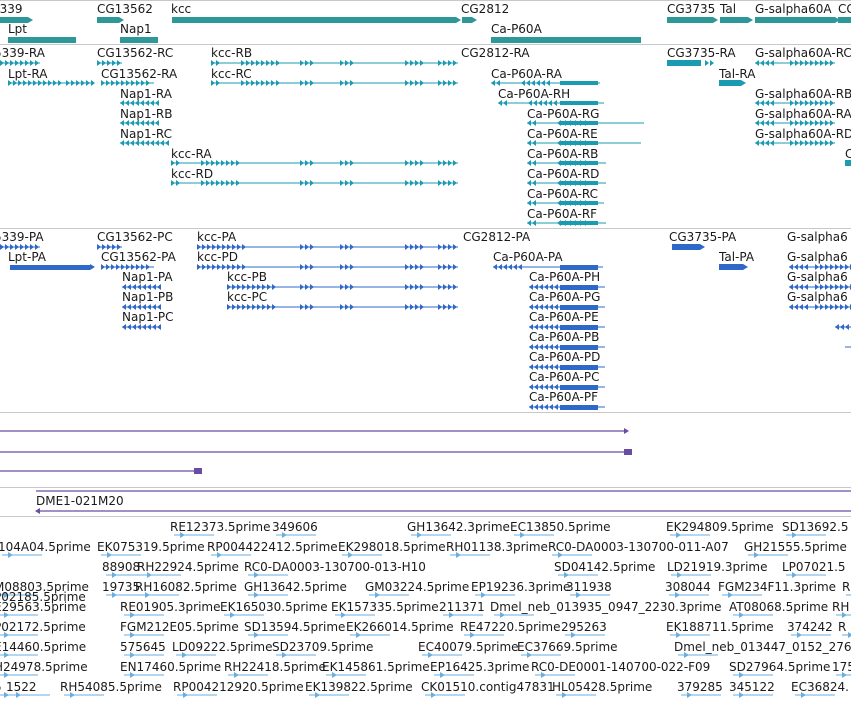 Image resolution: width=851 pixels, height=701 pixels. What do you see at coordinates (638, 547) in the screenshot?
I see `est-label: RC0-DA0003-130700-011-A07` at bounding box center [638, 547].